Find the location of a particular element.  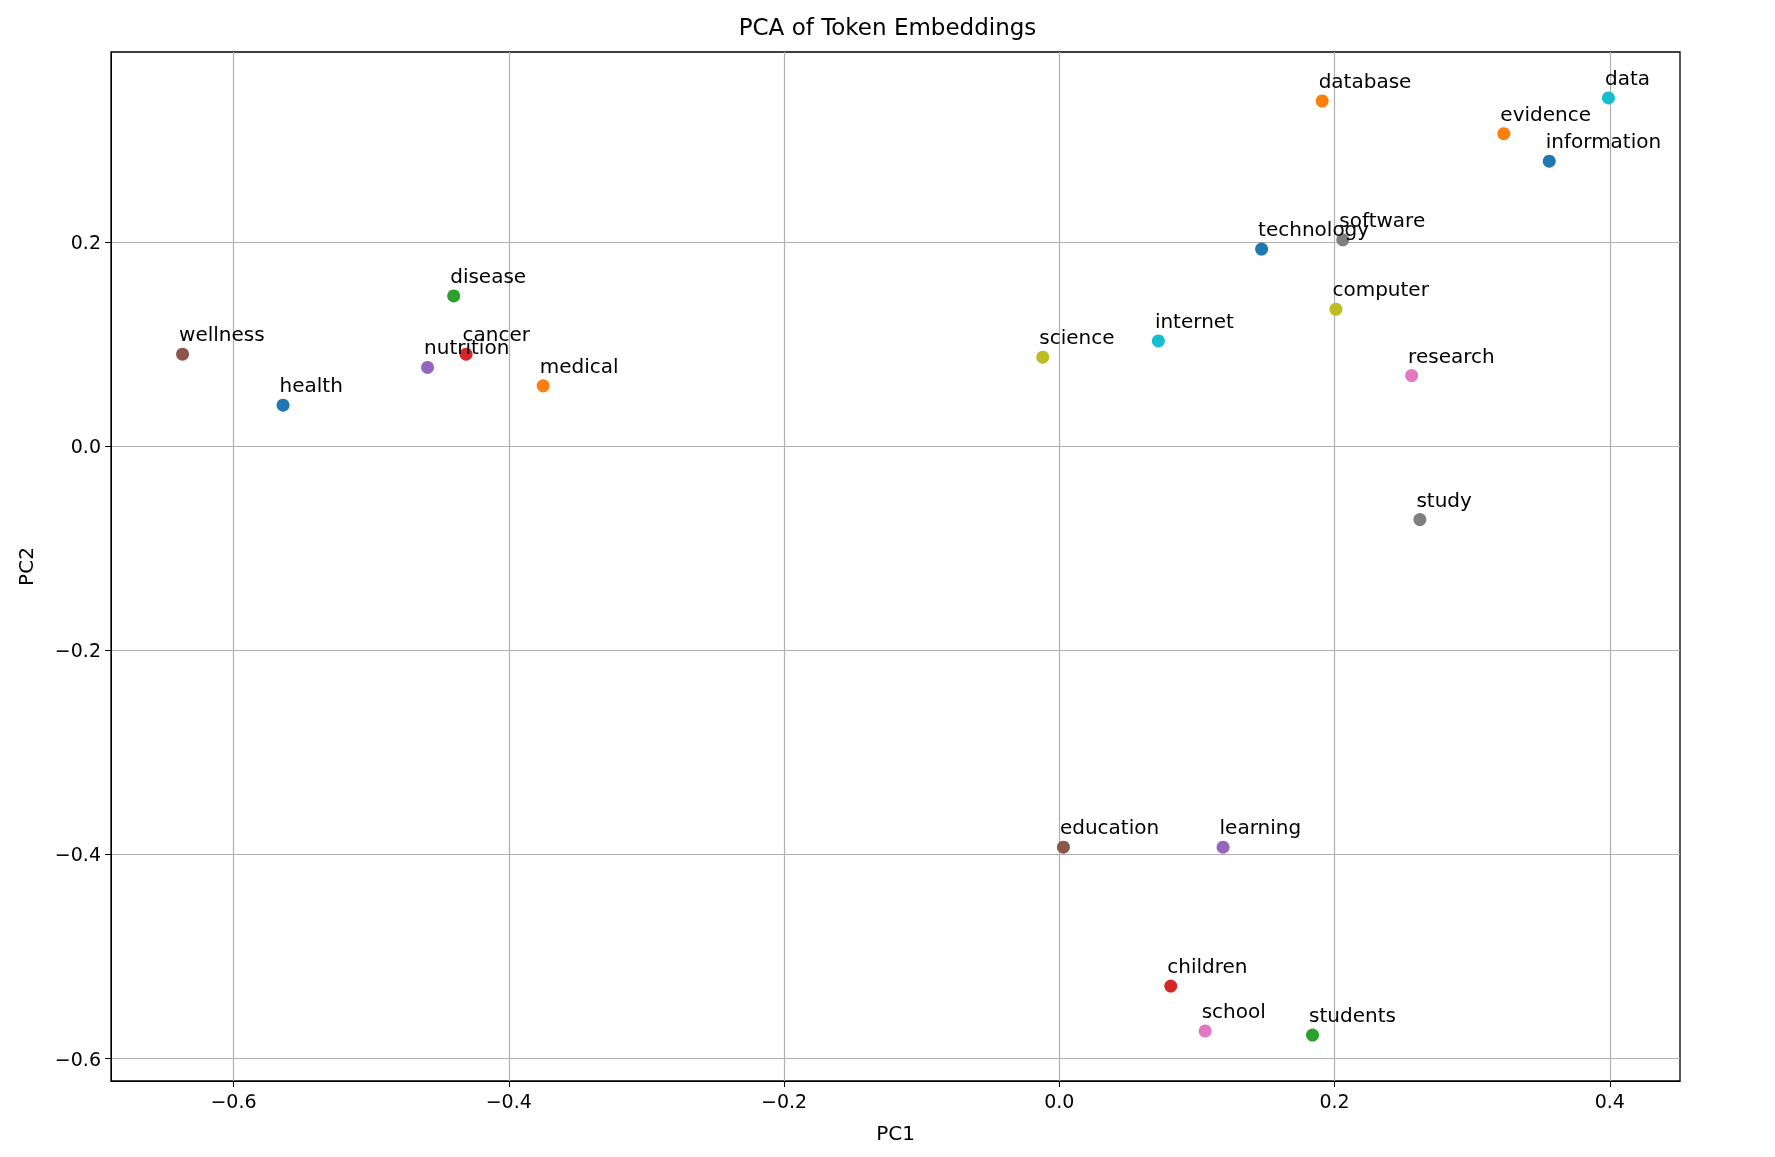

series-label: education is located at coordinates (1109, 827).